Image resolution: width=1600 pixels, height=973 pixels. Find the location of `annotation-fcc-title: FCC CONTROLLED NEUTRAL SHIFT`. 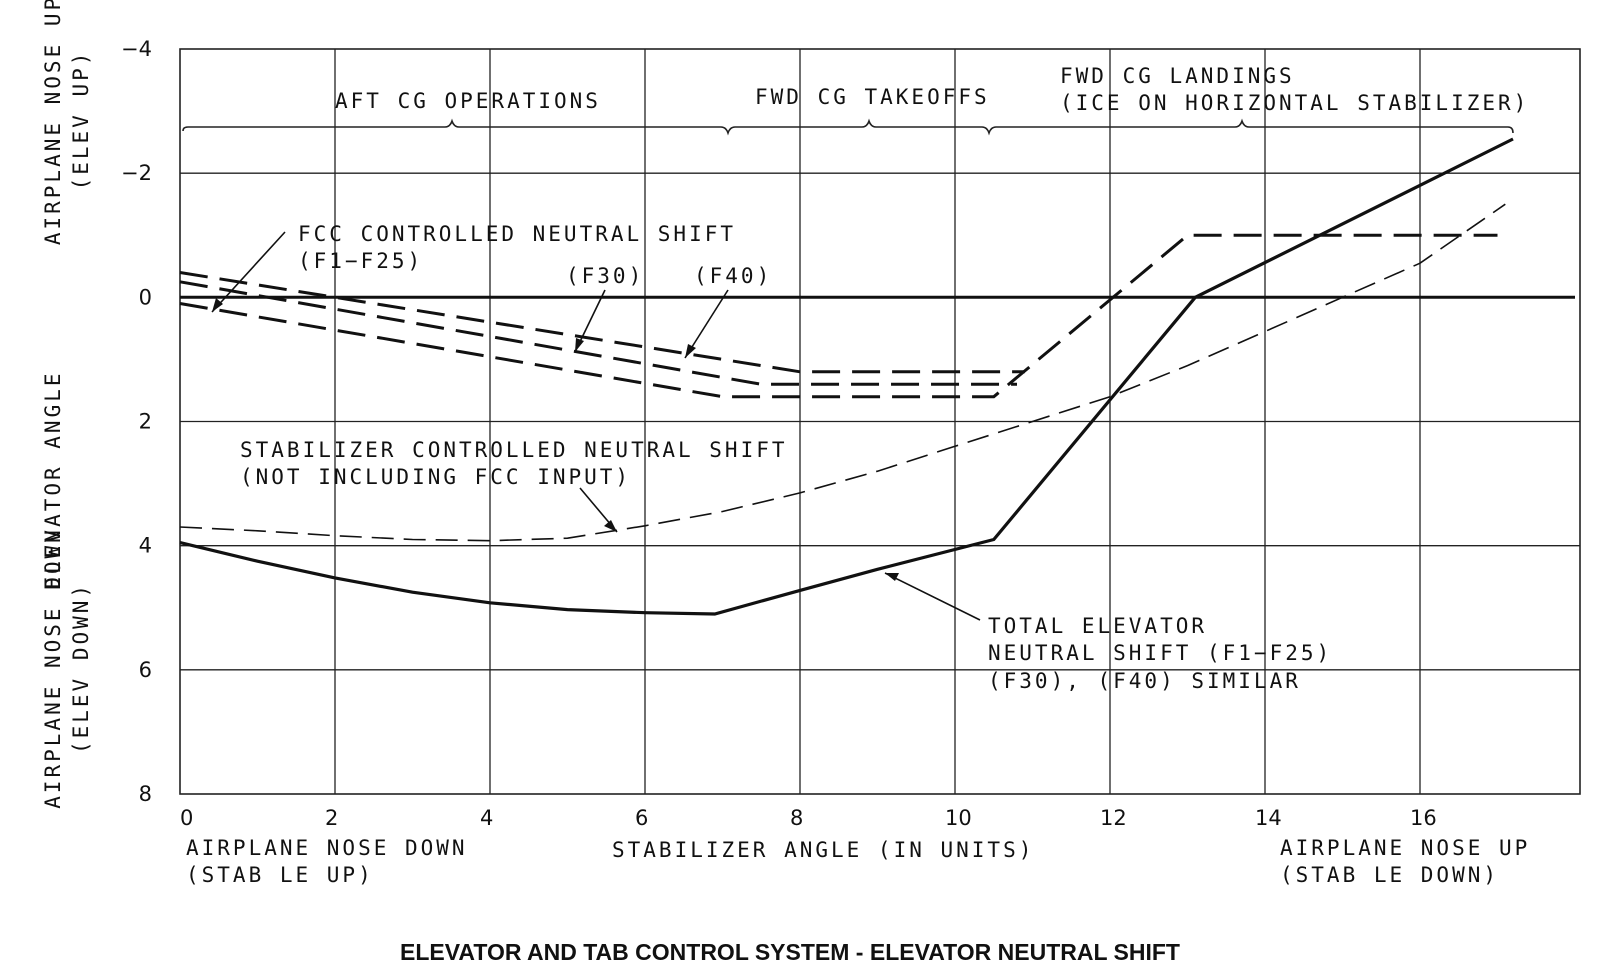

annotation-fcc-title: FCC CONTROLLED NEUTRAL SHIFT is located at coordinates (517, 234).